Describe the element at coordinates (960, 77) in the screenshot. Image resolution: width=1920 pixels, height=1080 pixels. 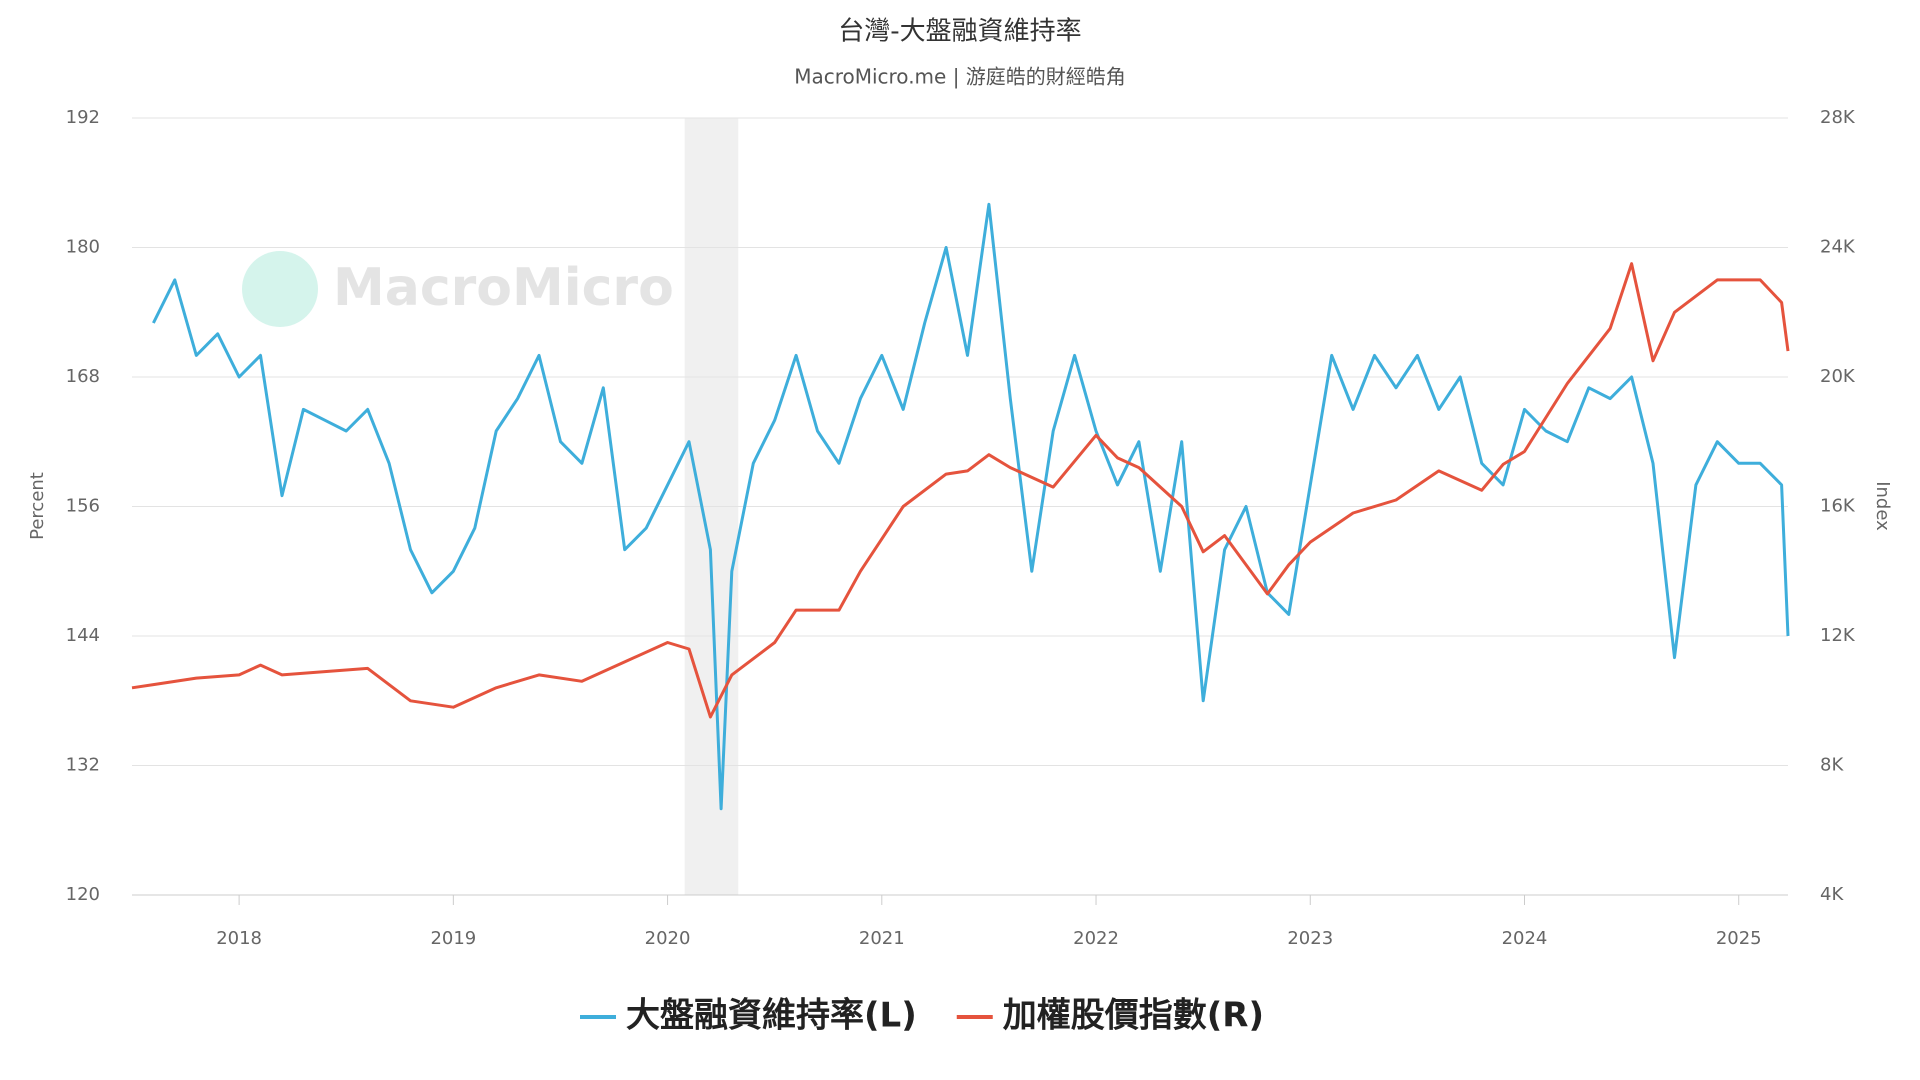
I see `chart-subtitle: MacroMicro.me | 游庭皓的財經皓角` at that location.